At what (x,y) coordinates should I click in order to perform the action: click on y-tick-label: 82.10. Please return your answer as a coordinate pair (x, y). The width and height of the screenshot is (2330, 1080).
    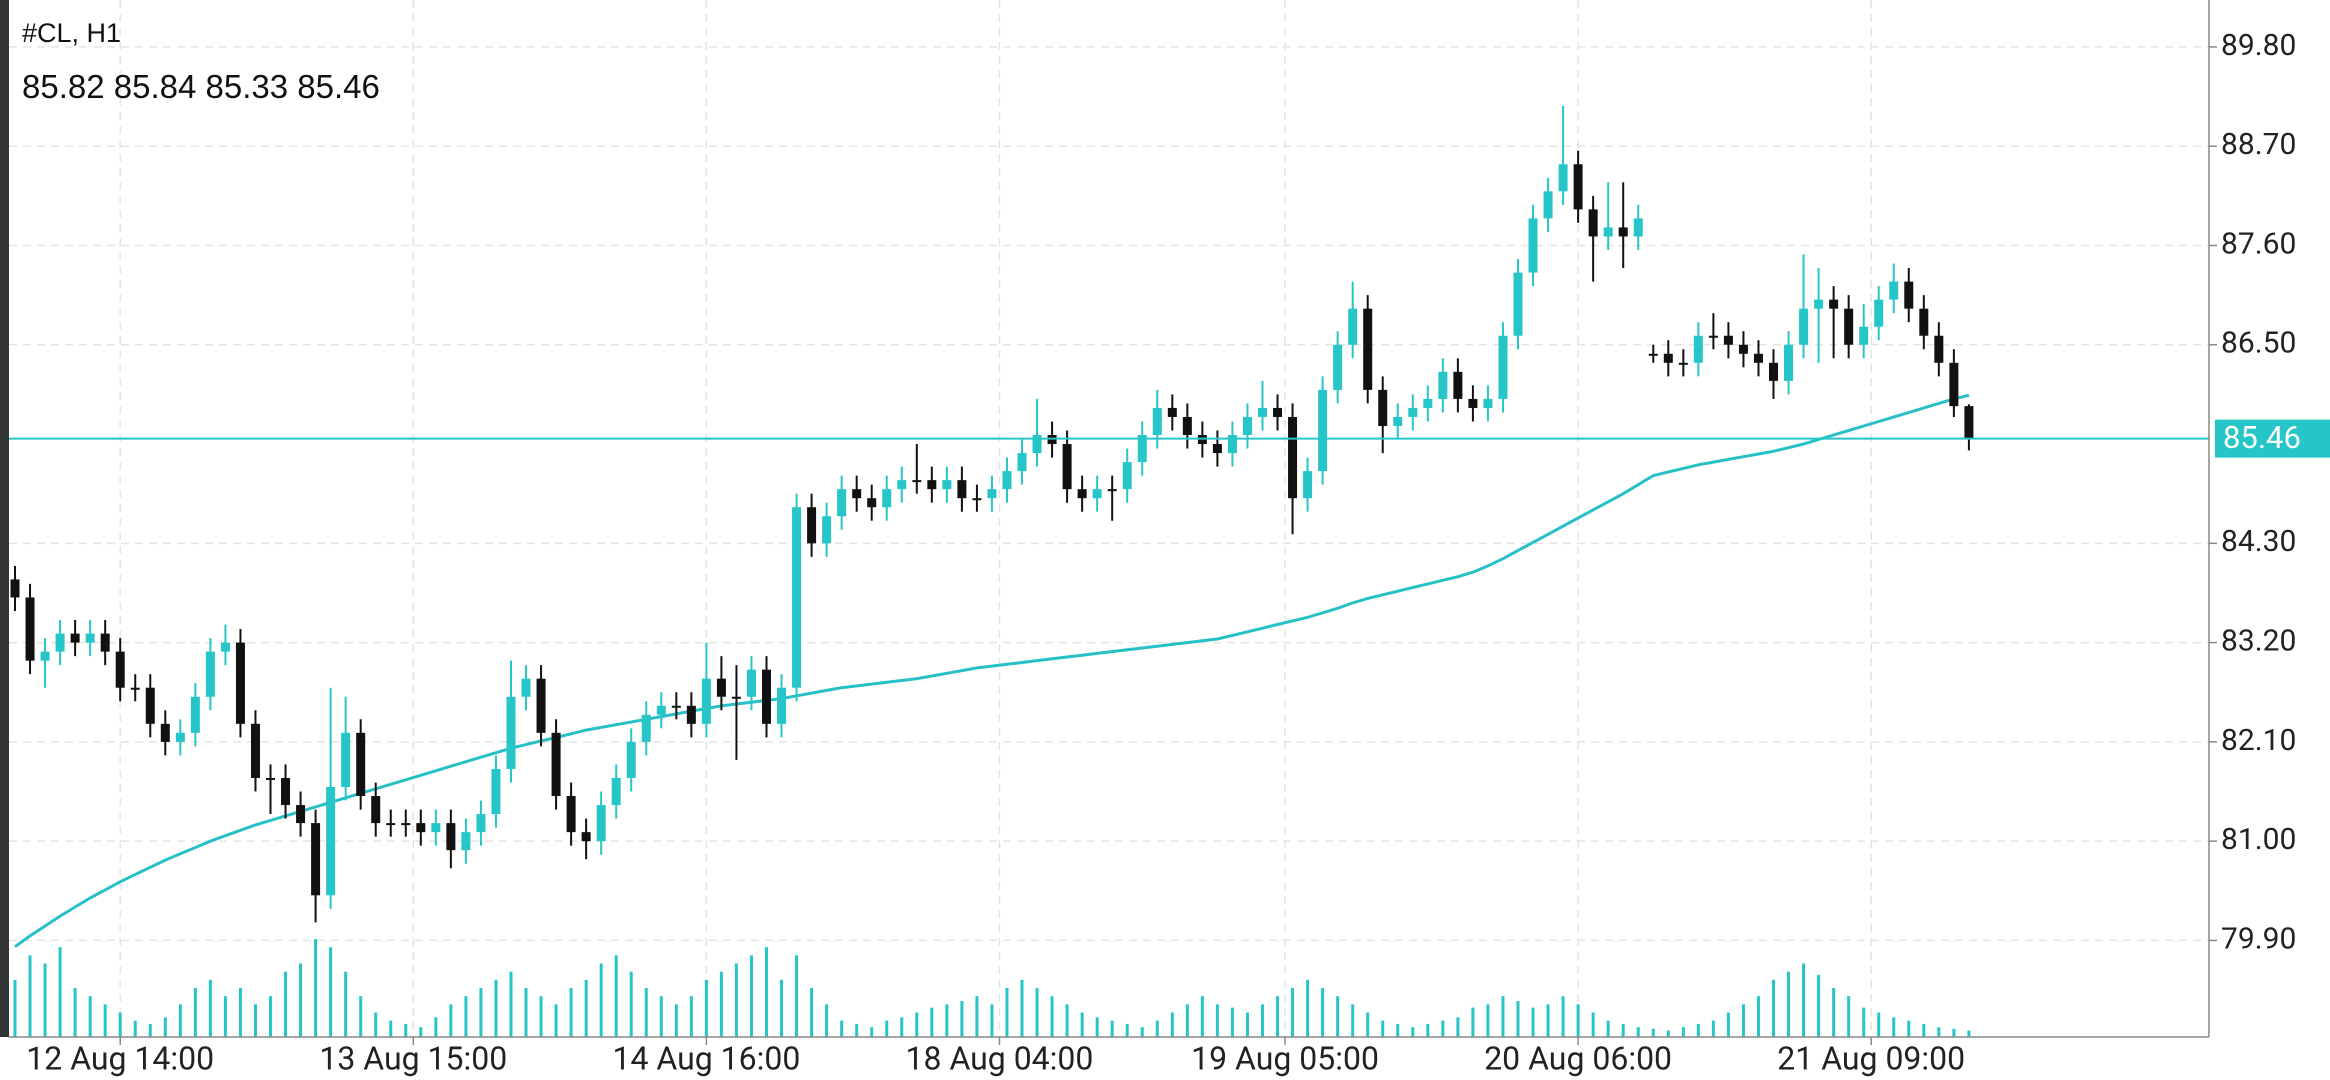
    Looking at the image, I should click on (2258, 740).